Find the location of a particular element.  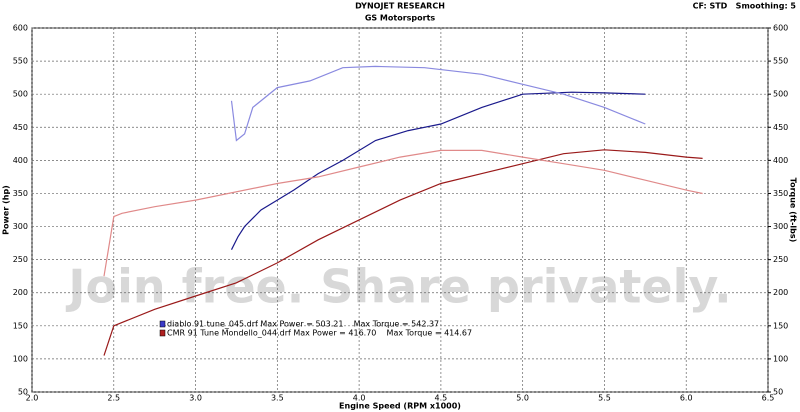

y2-tick-label: 100 is located at coordinates (780, 358).